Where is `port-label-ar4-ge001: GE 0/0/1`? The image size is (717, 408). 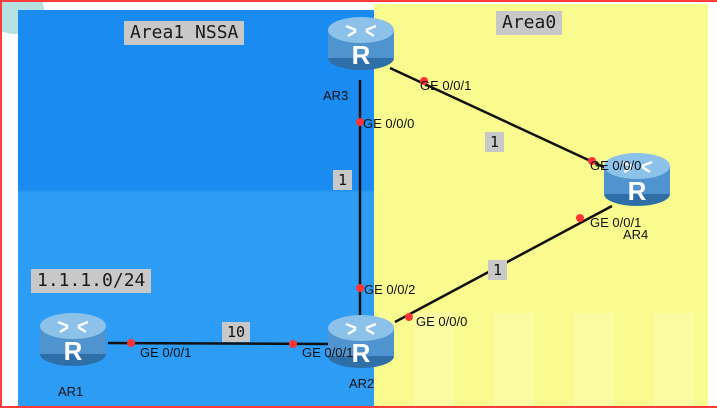 port-label-ar4-ge001: GE 0/0/1 is located at coordinates (616, 222).